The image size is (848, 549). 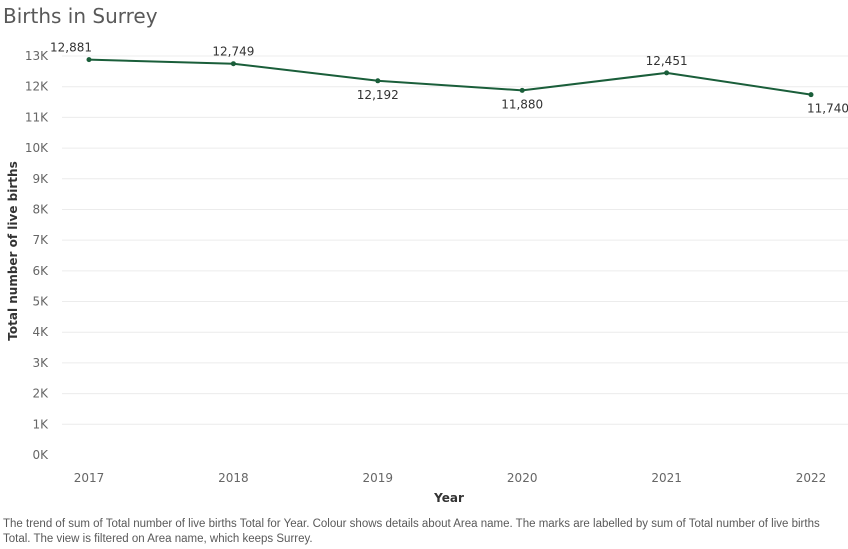 What do you see at coordinates (37, 117) in the screenshot?
I see `y-tick-label-11k: 11K` at bounding box center [37, 117].